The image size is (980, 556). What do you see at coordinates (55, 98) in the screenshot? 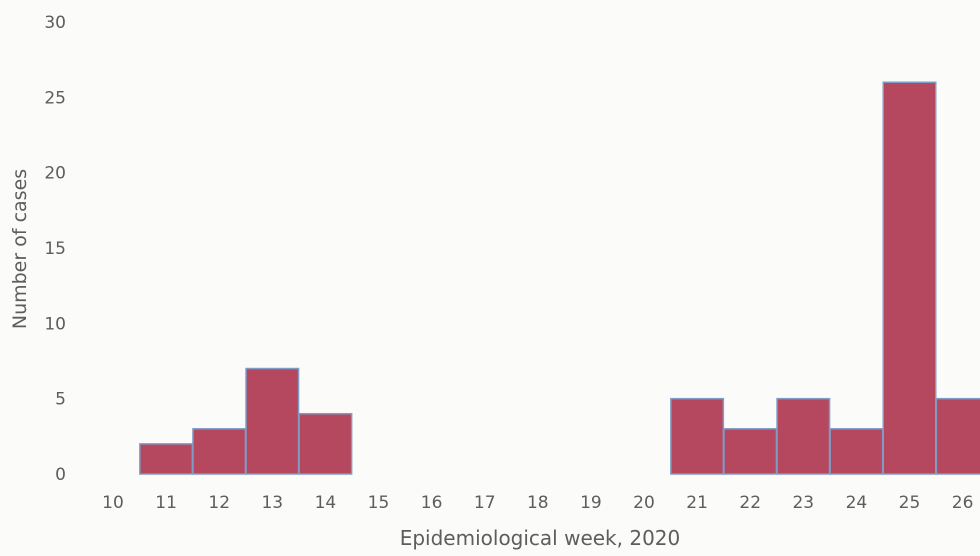
I see `y-tick-label: 25` at bounding box center [55, 98].